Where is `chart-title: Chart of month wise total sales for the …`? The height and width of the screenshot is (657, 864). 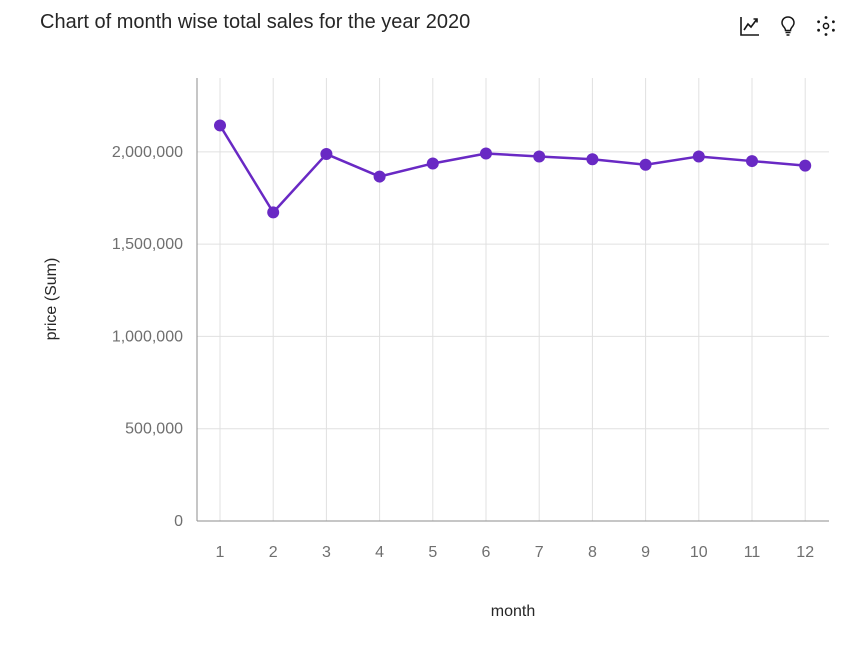 chart-title: Chart of month wise total sales for the … is located at coordinates (255, 22).